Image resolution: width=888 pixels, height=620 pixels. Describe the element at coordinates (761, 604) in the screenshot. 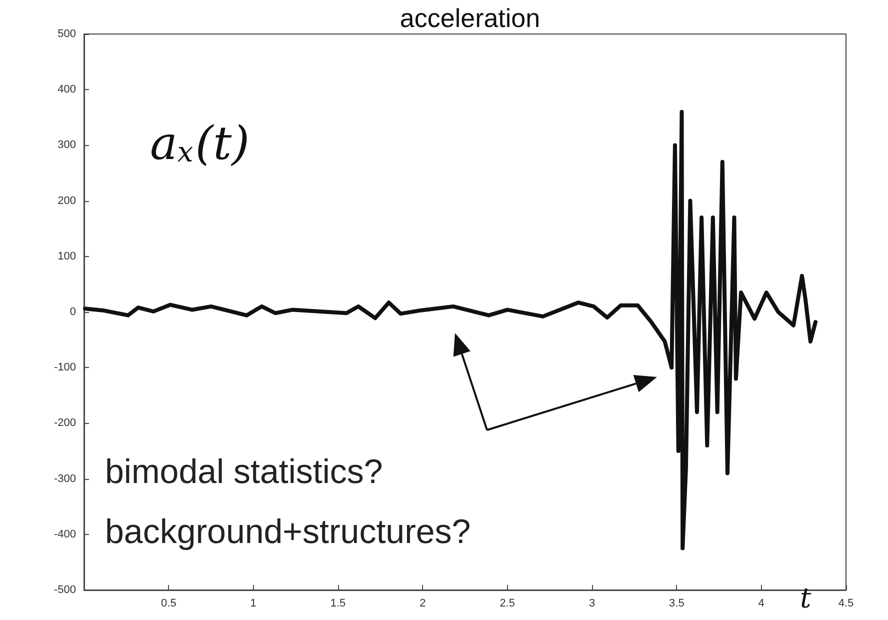

I see `x-tick-label: 4` at that location.